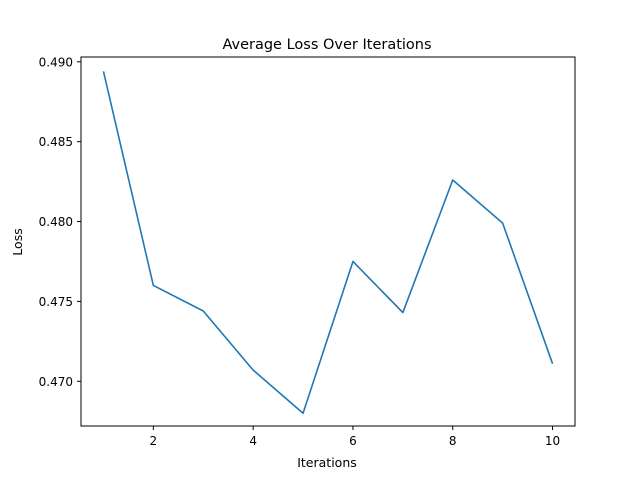 This screenshot has height=479, width=639. Describe the element at coordinates (56, 222) in the screenshot. I see `y-tick-label: 0.480` at that location.